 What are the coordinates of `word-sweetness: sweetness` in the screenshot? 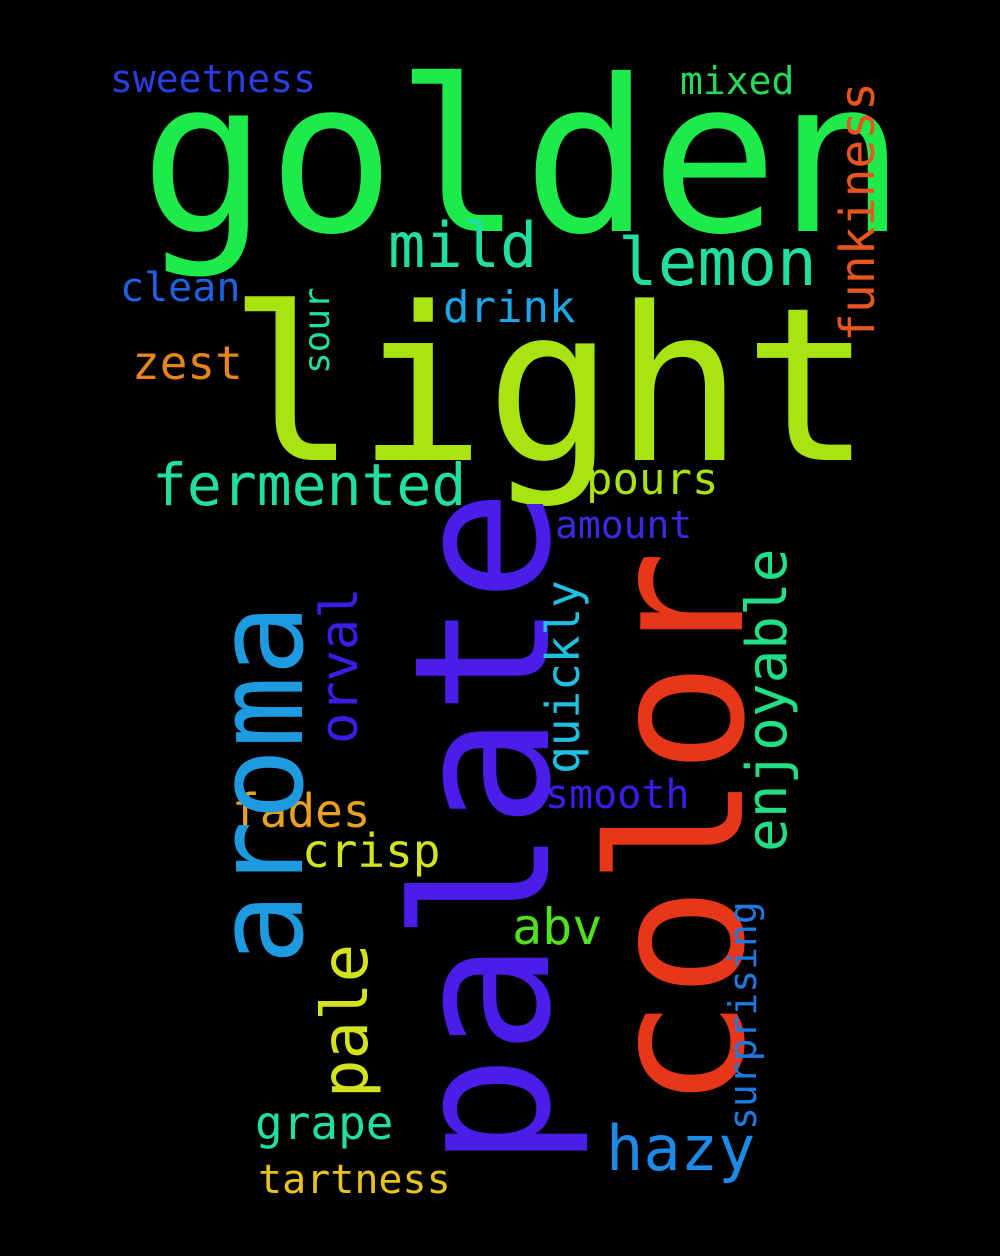 It's located at (213, 79).